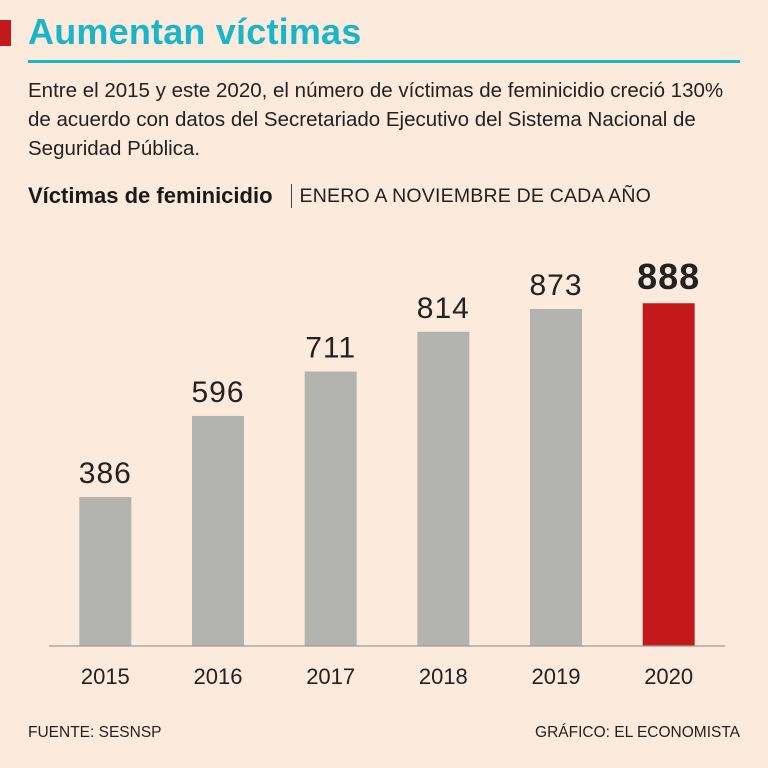 The width and height of the screenshot is (768, 768). Describe the element at coordinates (95, 732) in the screenshot. I see `source-note: FUENTE: SESNSP` at that location.